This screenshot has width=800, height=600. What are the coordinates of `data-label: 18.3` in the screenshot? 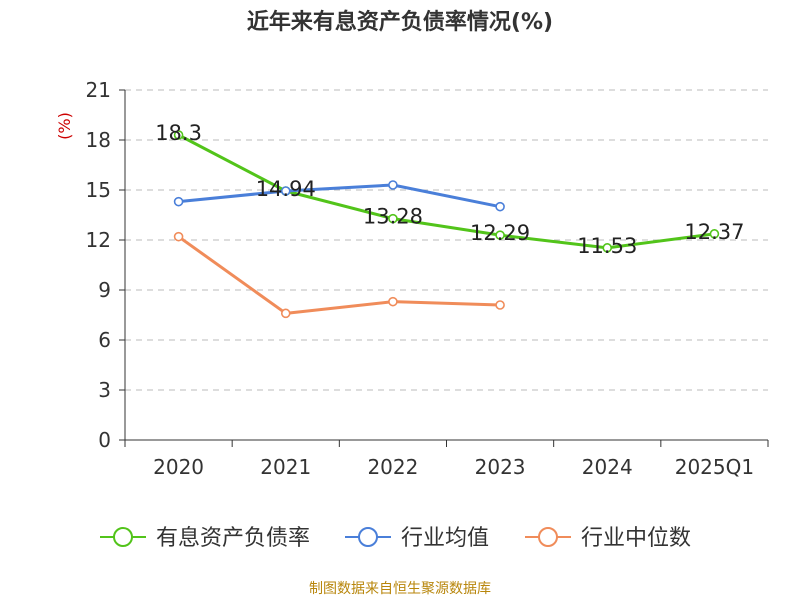 It's located at (178, 133).